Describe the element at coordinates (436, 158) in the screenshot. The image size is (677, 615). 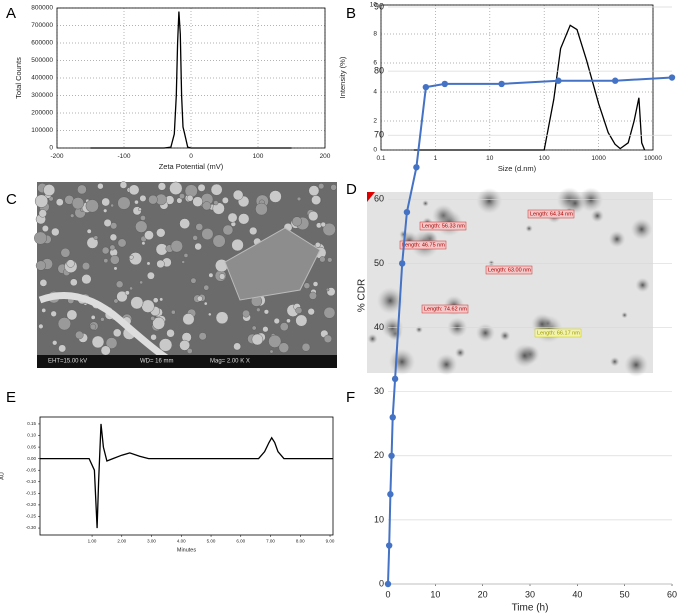
I see `x-tick-label: 1` at that location.